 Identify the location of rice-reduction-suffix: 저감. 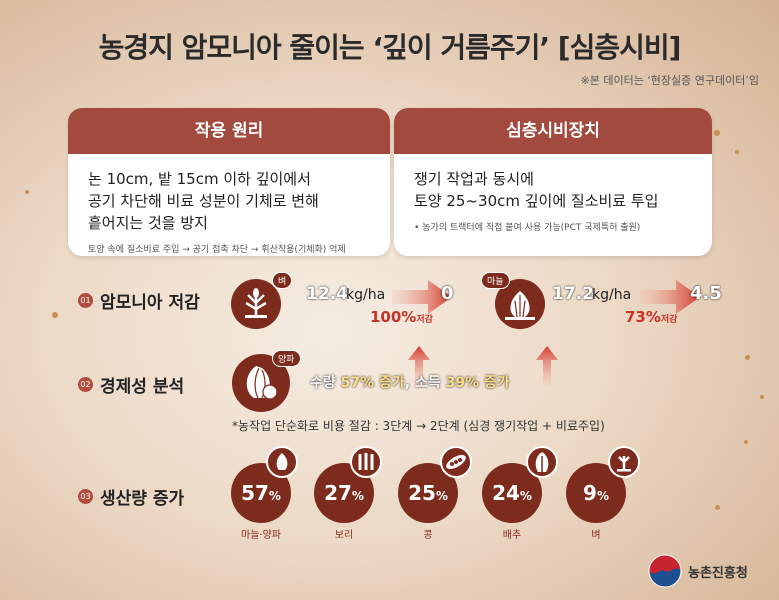
(424, 320).